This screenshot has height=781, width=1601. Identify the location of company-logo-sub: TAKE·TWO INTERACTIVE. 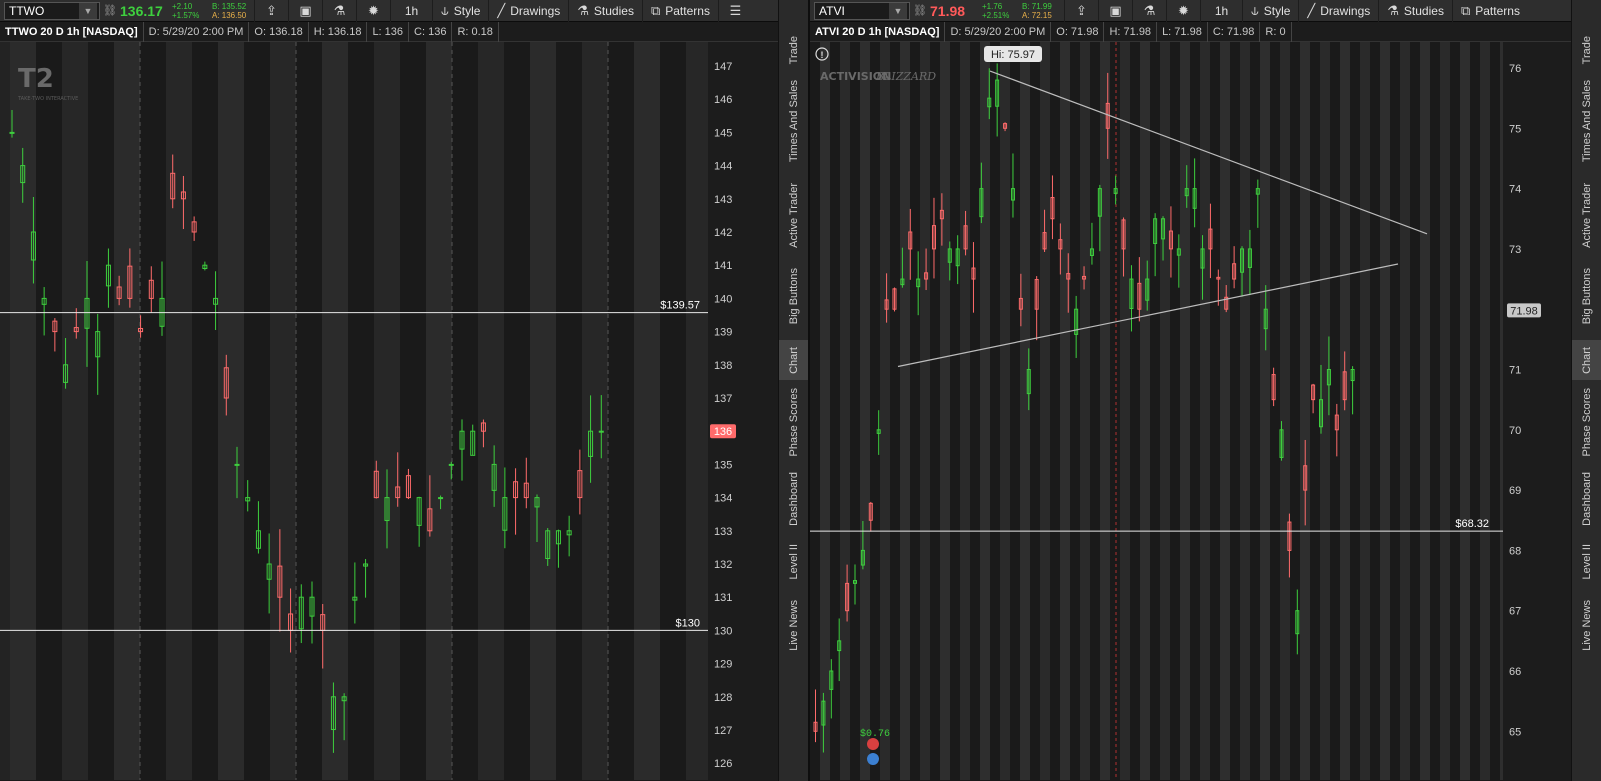
(47, 99).